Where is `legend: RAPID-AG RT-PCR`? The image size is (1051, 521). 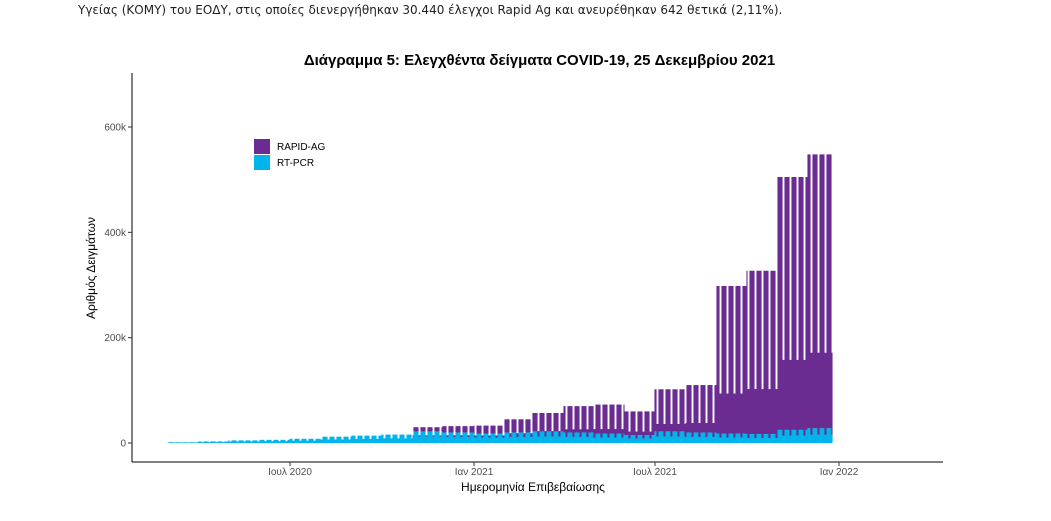
legend: RAPID-AG RT-PCR is located at coordinates (290, 154).